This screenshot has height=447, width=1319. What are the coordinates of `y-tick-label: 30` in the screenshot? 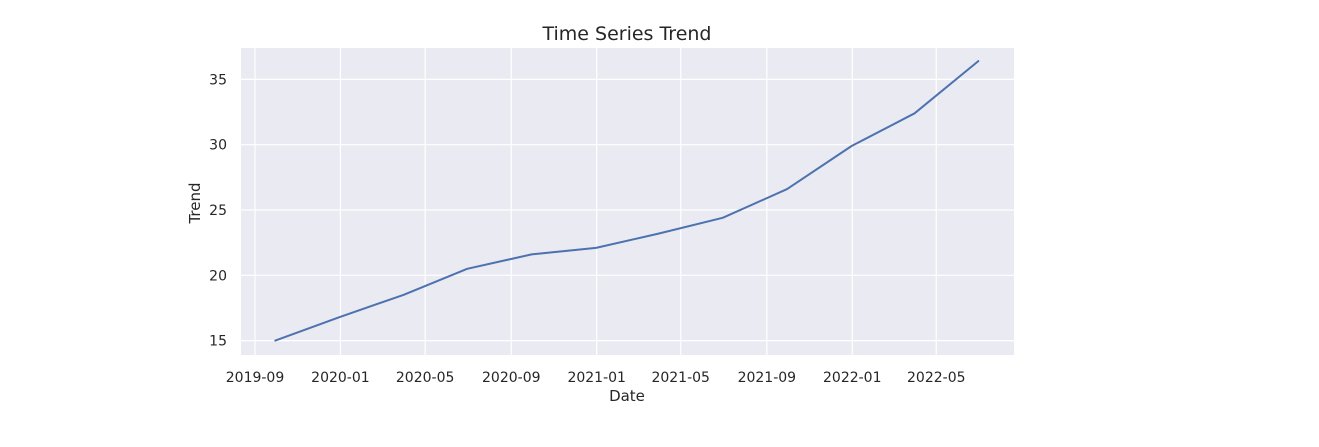 It's located at (218, 146).